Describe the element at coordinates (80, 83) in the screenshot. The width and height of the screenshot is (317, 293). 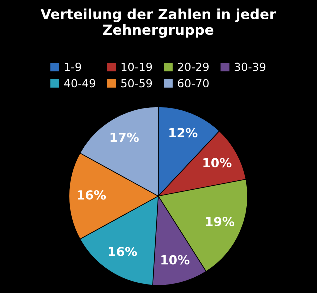
I see `legend-label: 40-49` at that location.